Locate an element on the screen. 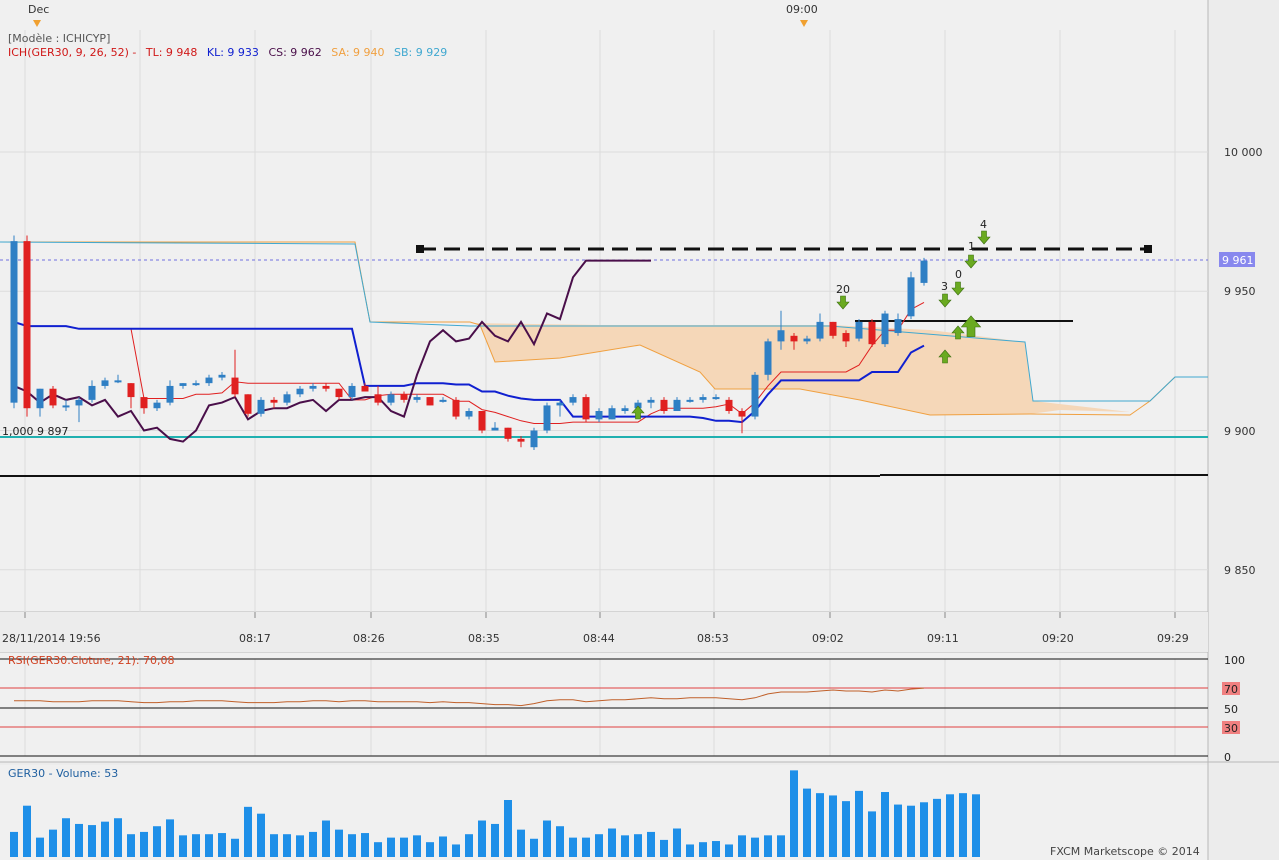 Image resolution: width=1279 pixels, height=860 pixels. signal-count-label: 3 is located at coordinates (944, 286).